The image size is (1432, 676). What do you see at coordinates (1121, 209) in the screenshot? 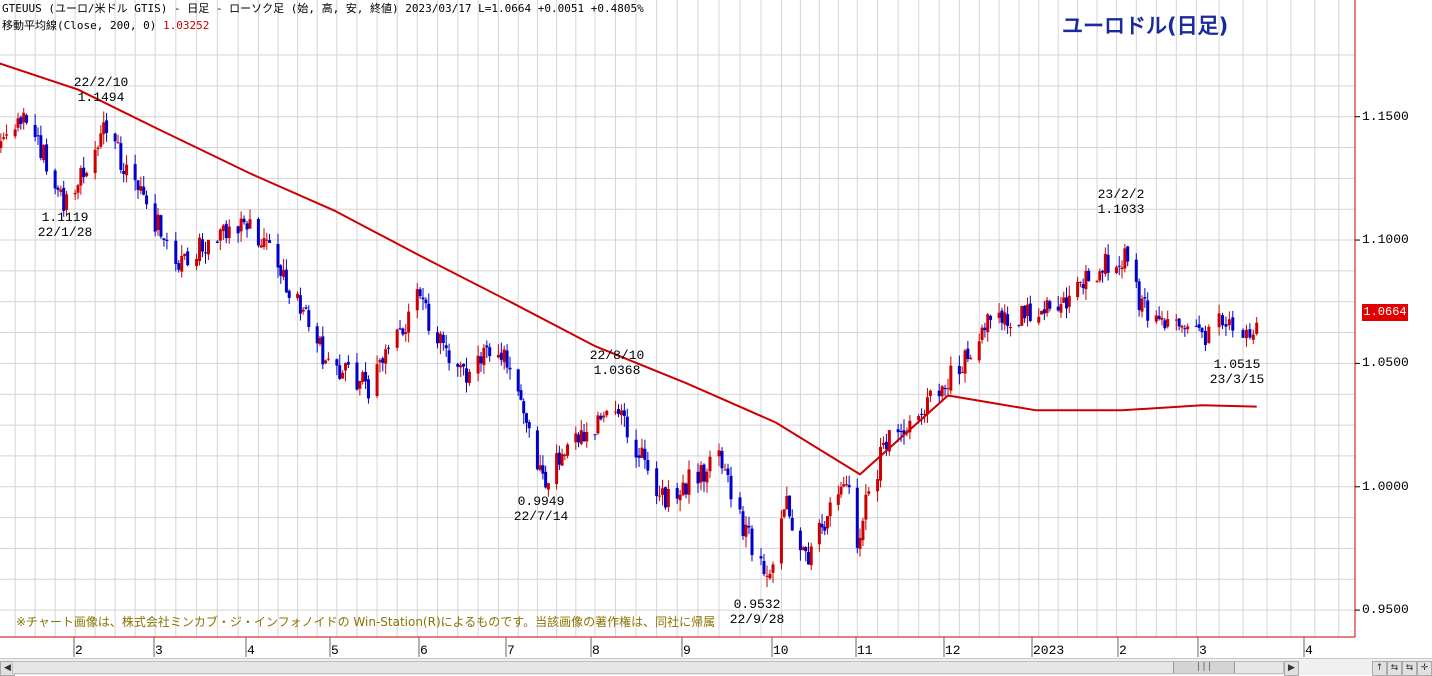
I see `annotation-value: 1.1033` at bounding box center [1121, 209].